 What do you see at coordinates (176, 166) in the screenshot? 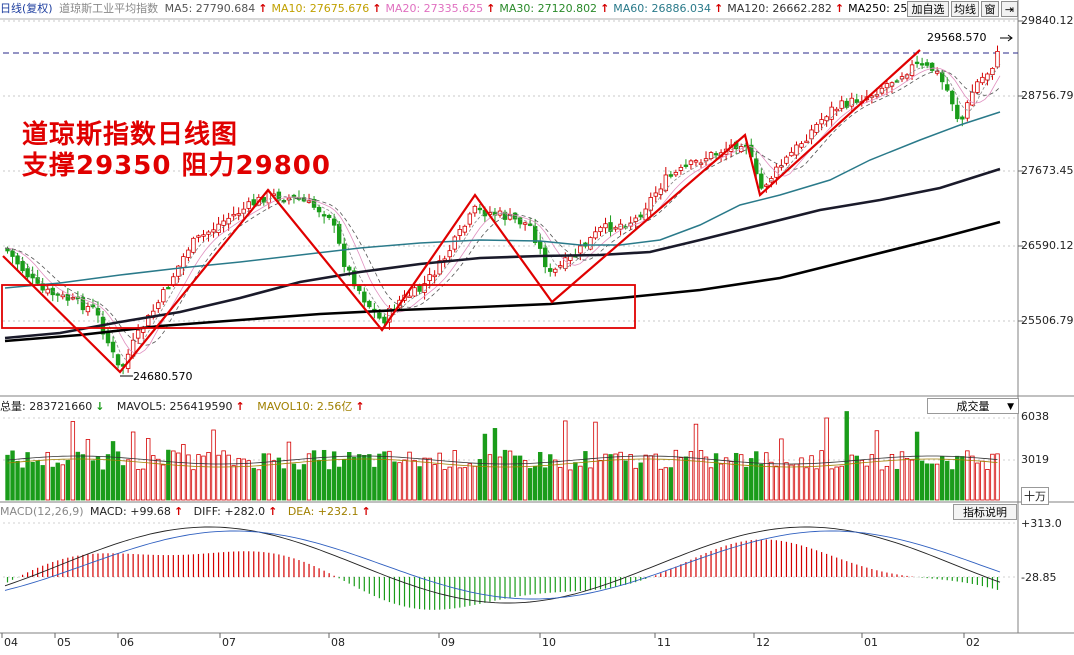
I see `overlay-levels: 支撑29350 阻力29800` at bounding box center [176, 166].